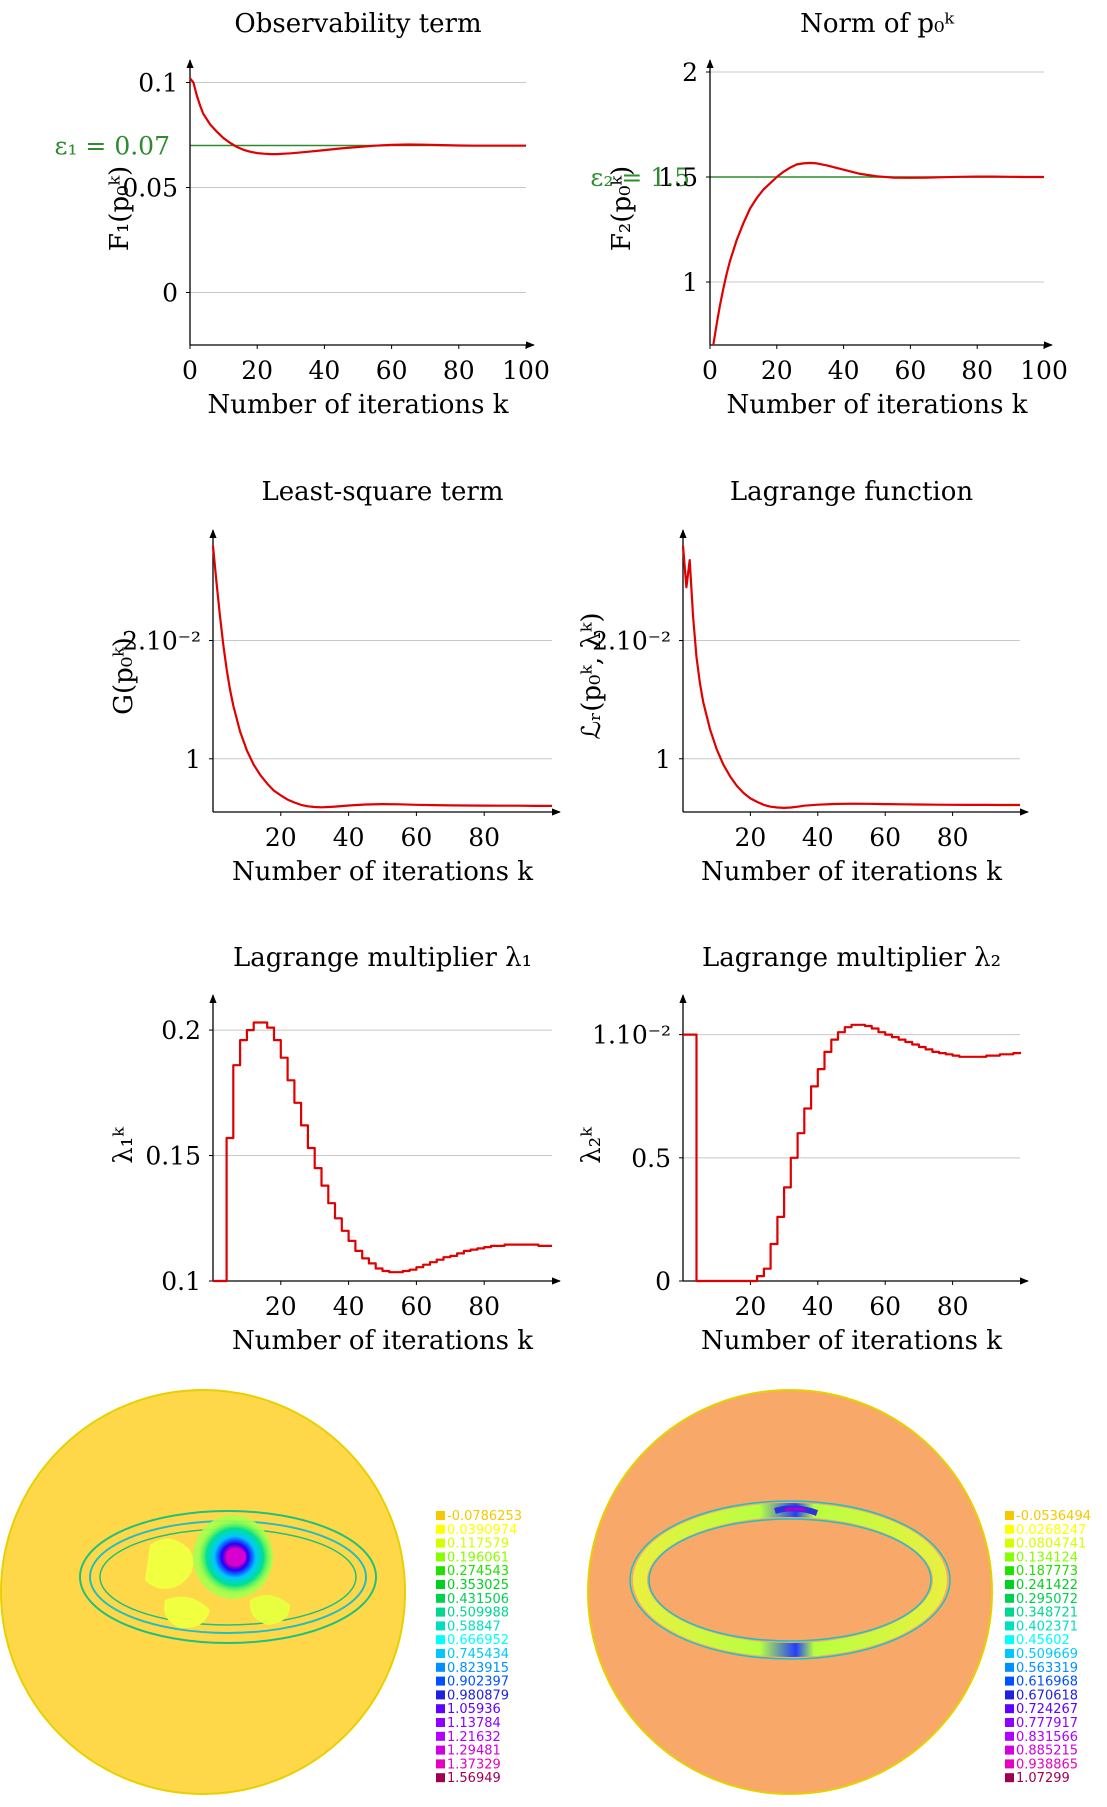 The height and width of the screenshot is (1807, 1107). What do you see at coordinates (1047, 1695) in the screenshot?
I see `legend-value: 0.670618` at bounding box center [1047, 1695].